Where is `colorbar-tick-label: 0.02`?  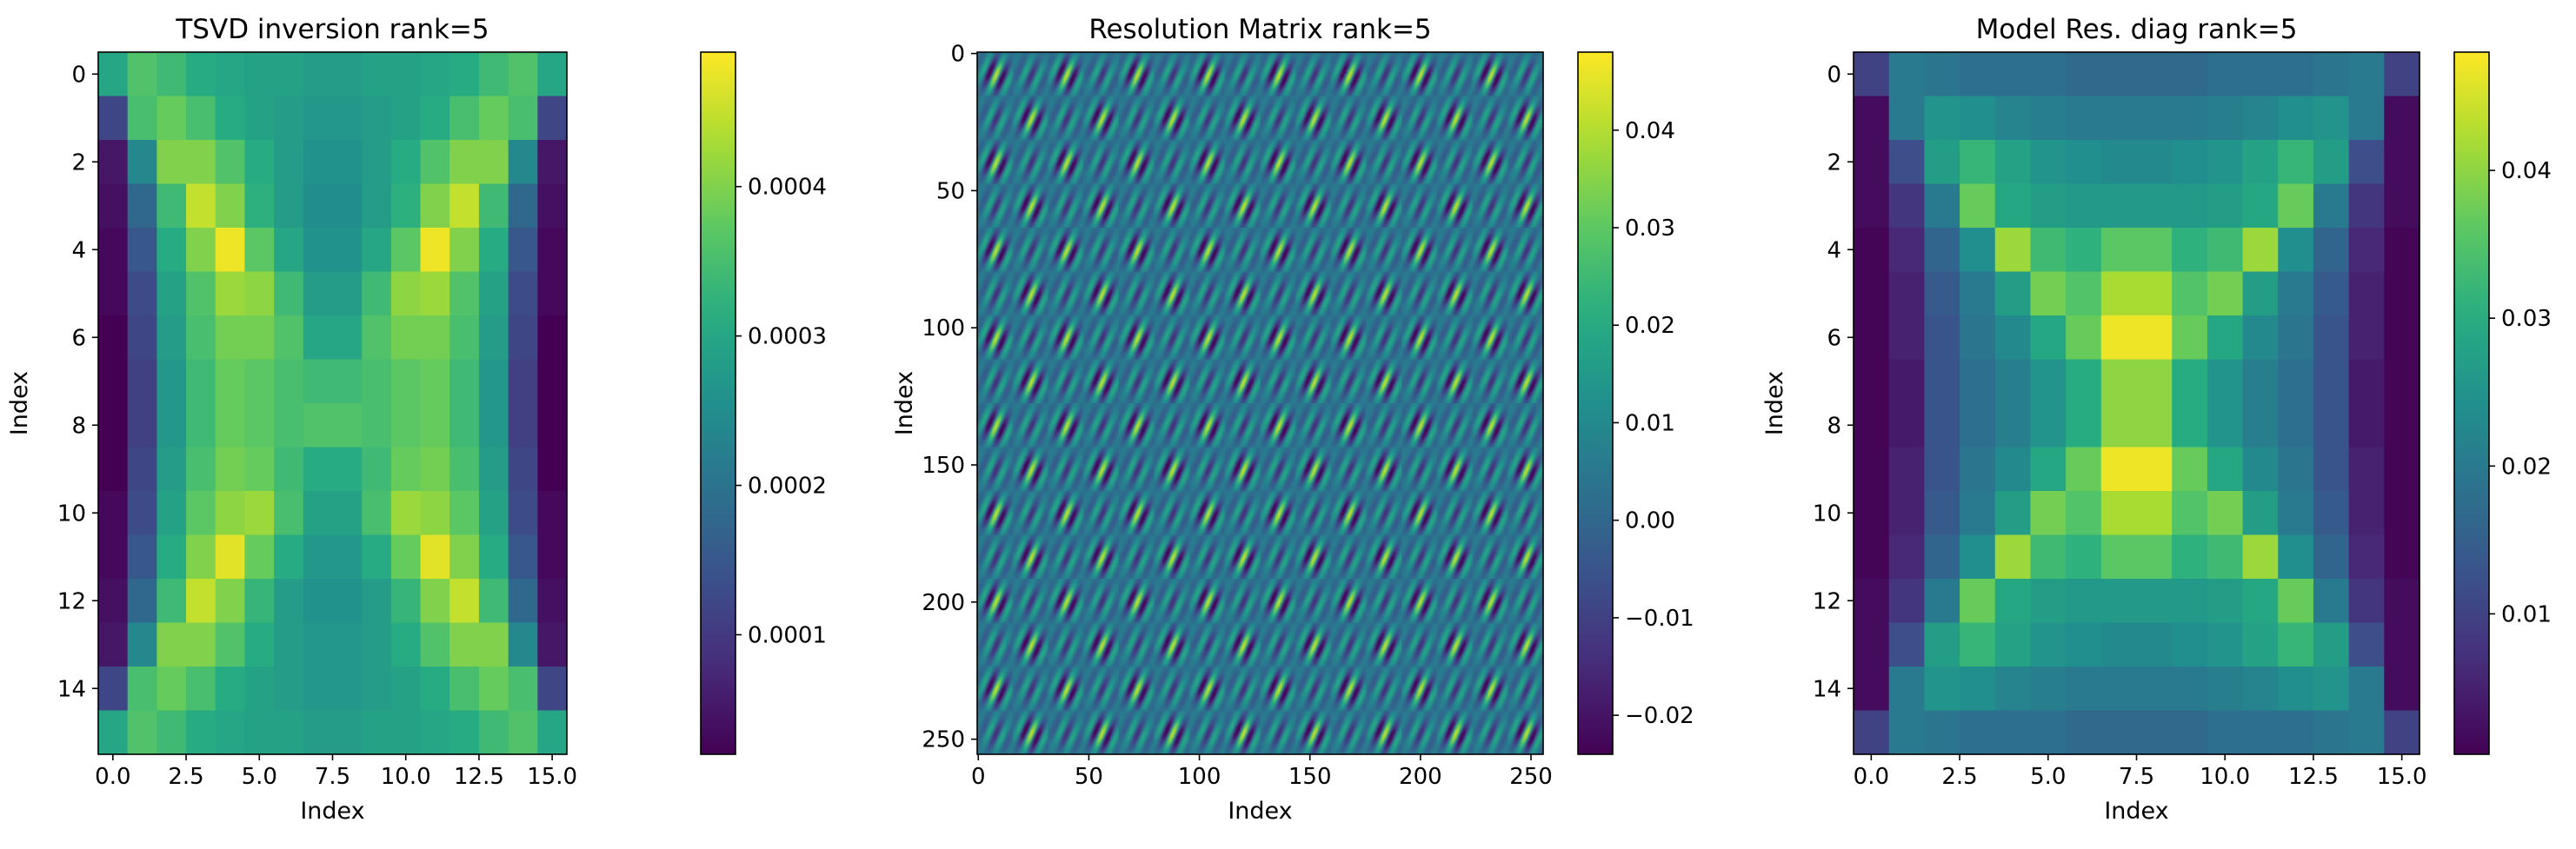 colorbar-tick-label: 0.02 is located at coordinates (1650, 326).